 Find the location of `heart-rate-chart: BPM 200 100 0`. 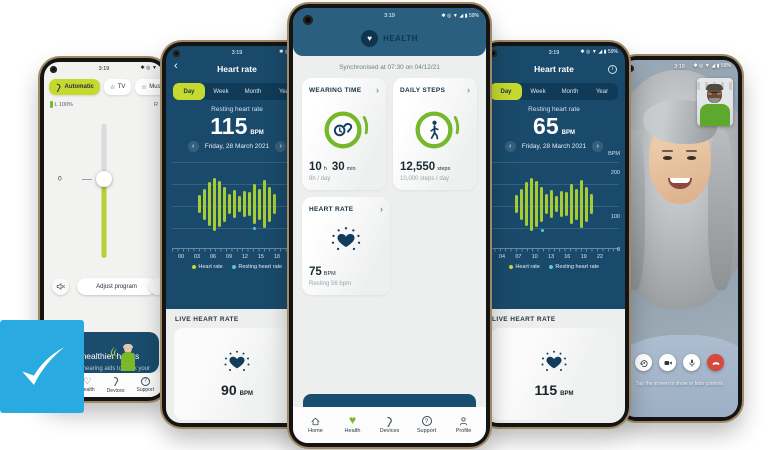

heart-rate-chart: BPM 200 100 0 is located at coordinates (554, 202).